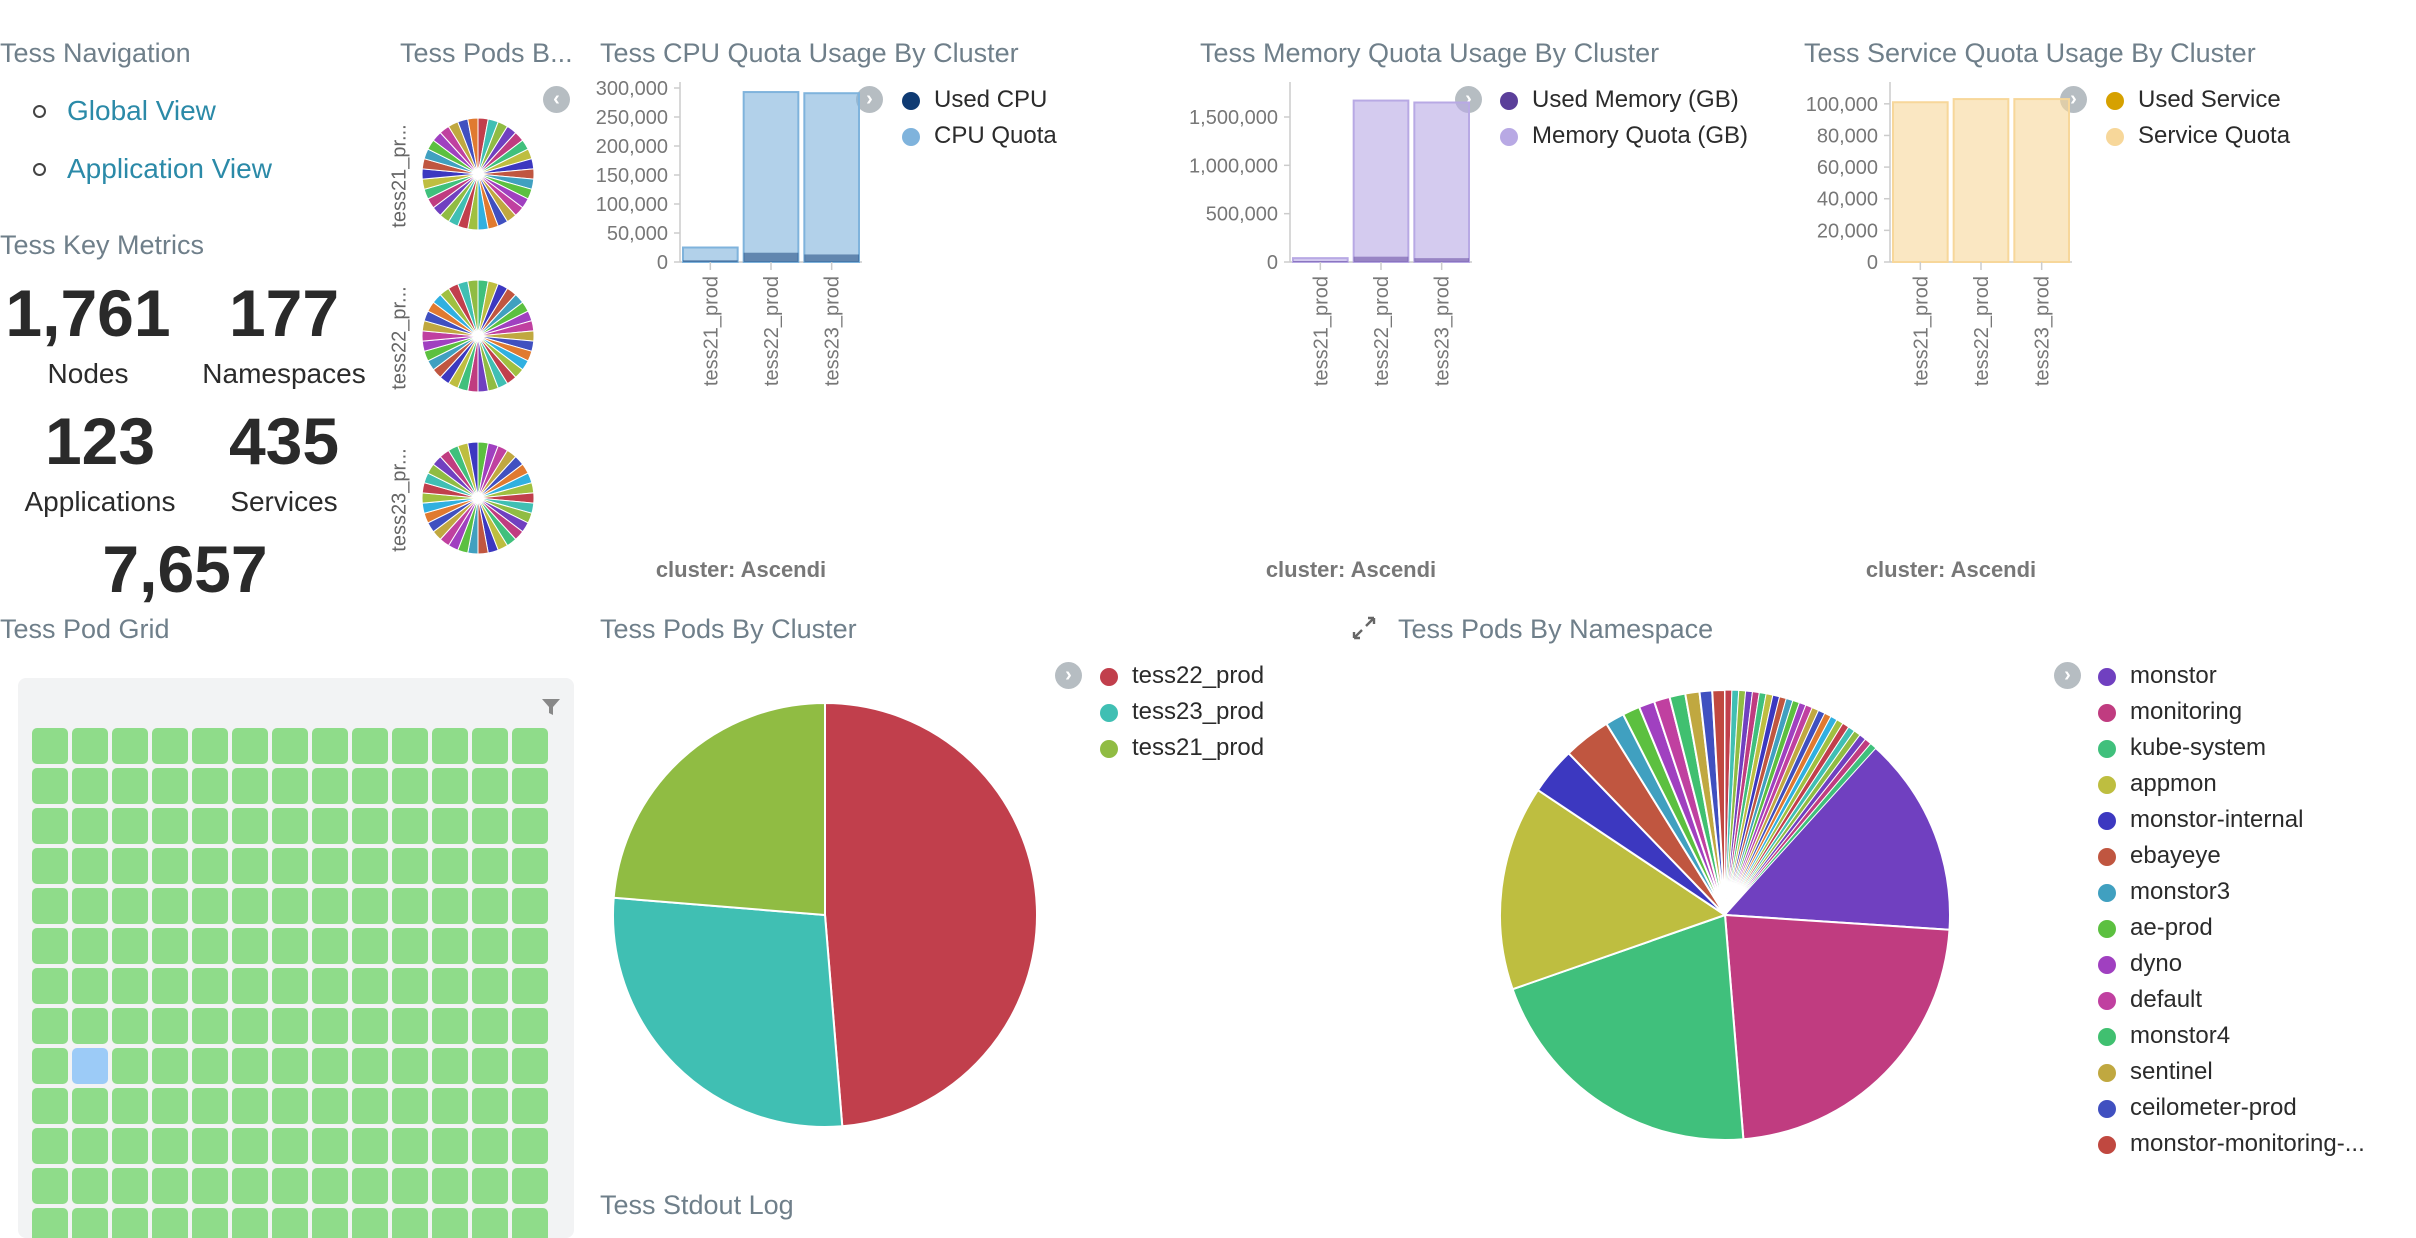  What do you see at coordinates (551, 707) in the screenshot?
I see `filter-icon` at bounding box center [551, 707].